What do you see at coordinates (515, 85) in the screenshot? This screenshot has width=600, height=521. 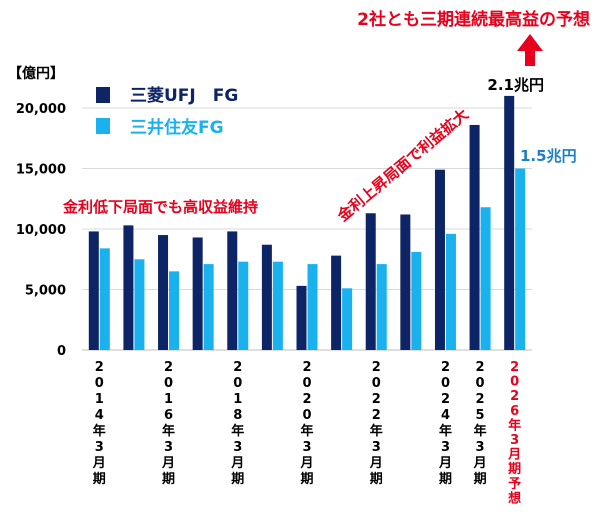 I see `mufg-value-label: 2.1兆円` at bounding box center [515, 85].